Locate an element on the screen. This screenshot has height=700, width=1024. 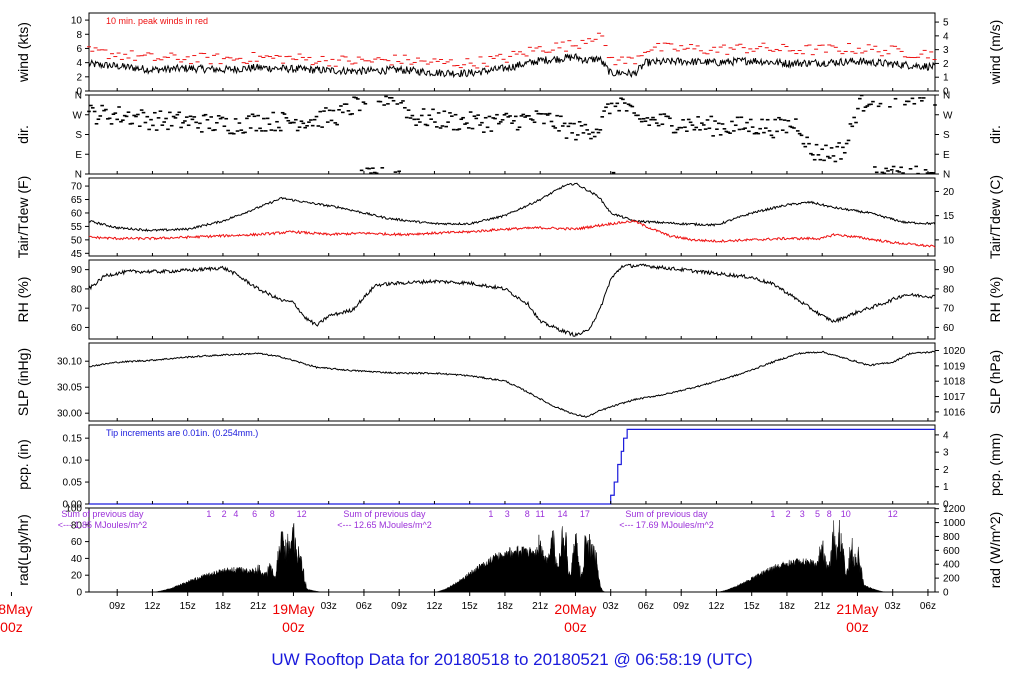
hour-label: 10 is located at coordinates (846, 514).